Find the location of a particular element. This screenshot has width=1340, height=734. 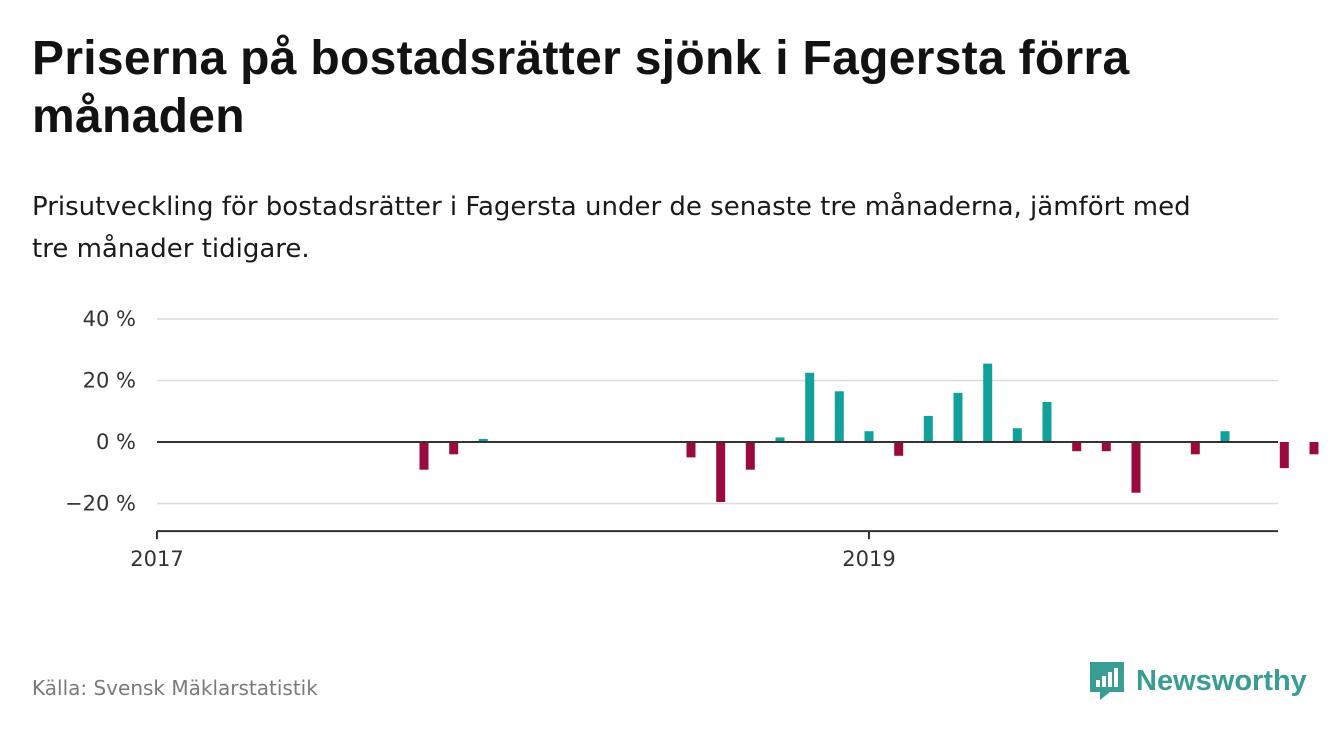

x-tick-label: 2017 is located at coordinates (156, 559).